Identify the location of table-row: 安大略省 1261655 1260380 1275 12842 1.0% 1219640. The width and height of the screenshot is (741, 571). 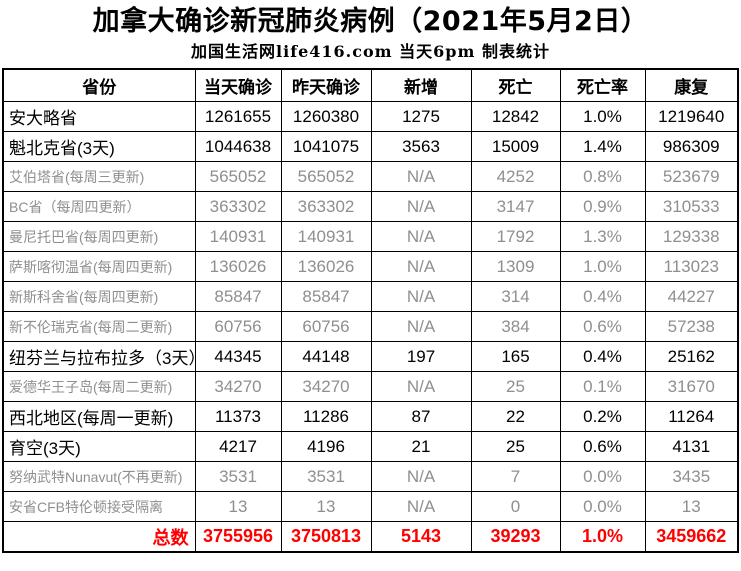
(370, 116).